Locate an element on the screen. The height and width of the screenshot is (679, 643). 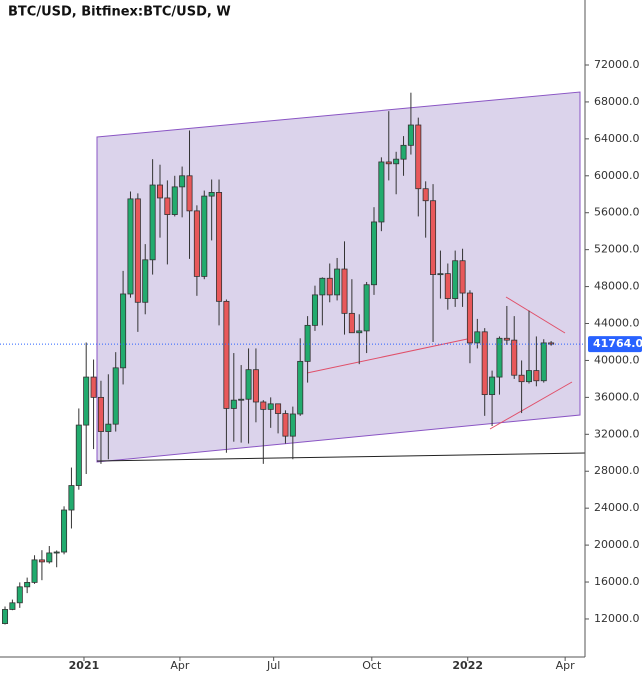
y-tick-label: 52000.0 is located at coordinates (617, 249).